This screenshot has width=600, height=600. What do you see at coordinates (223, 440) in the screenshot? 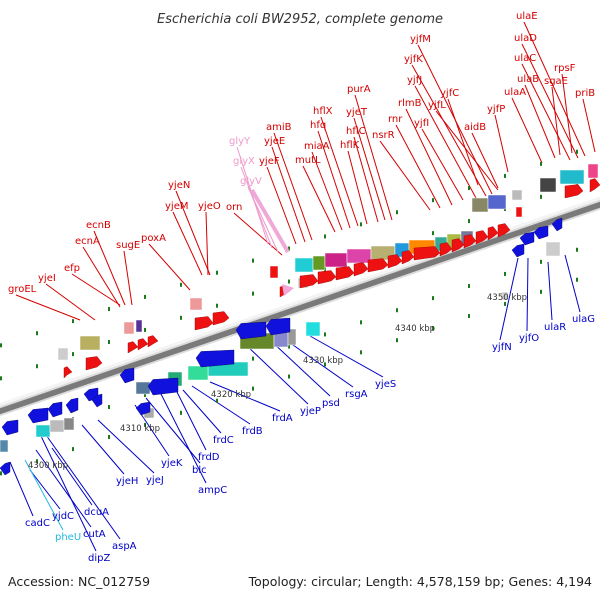
I see `gene-label-frdC: frdC` at bounding box center [223, 440].